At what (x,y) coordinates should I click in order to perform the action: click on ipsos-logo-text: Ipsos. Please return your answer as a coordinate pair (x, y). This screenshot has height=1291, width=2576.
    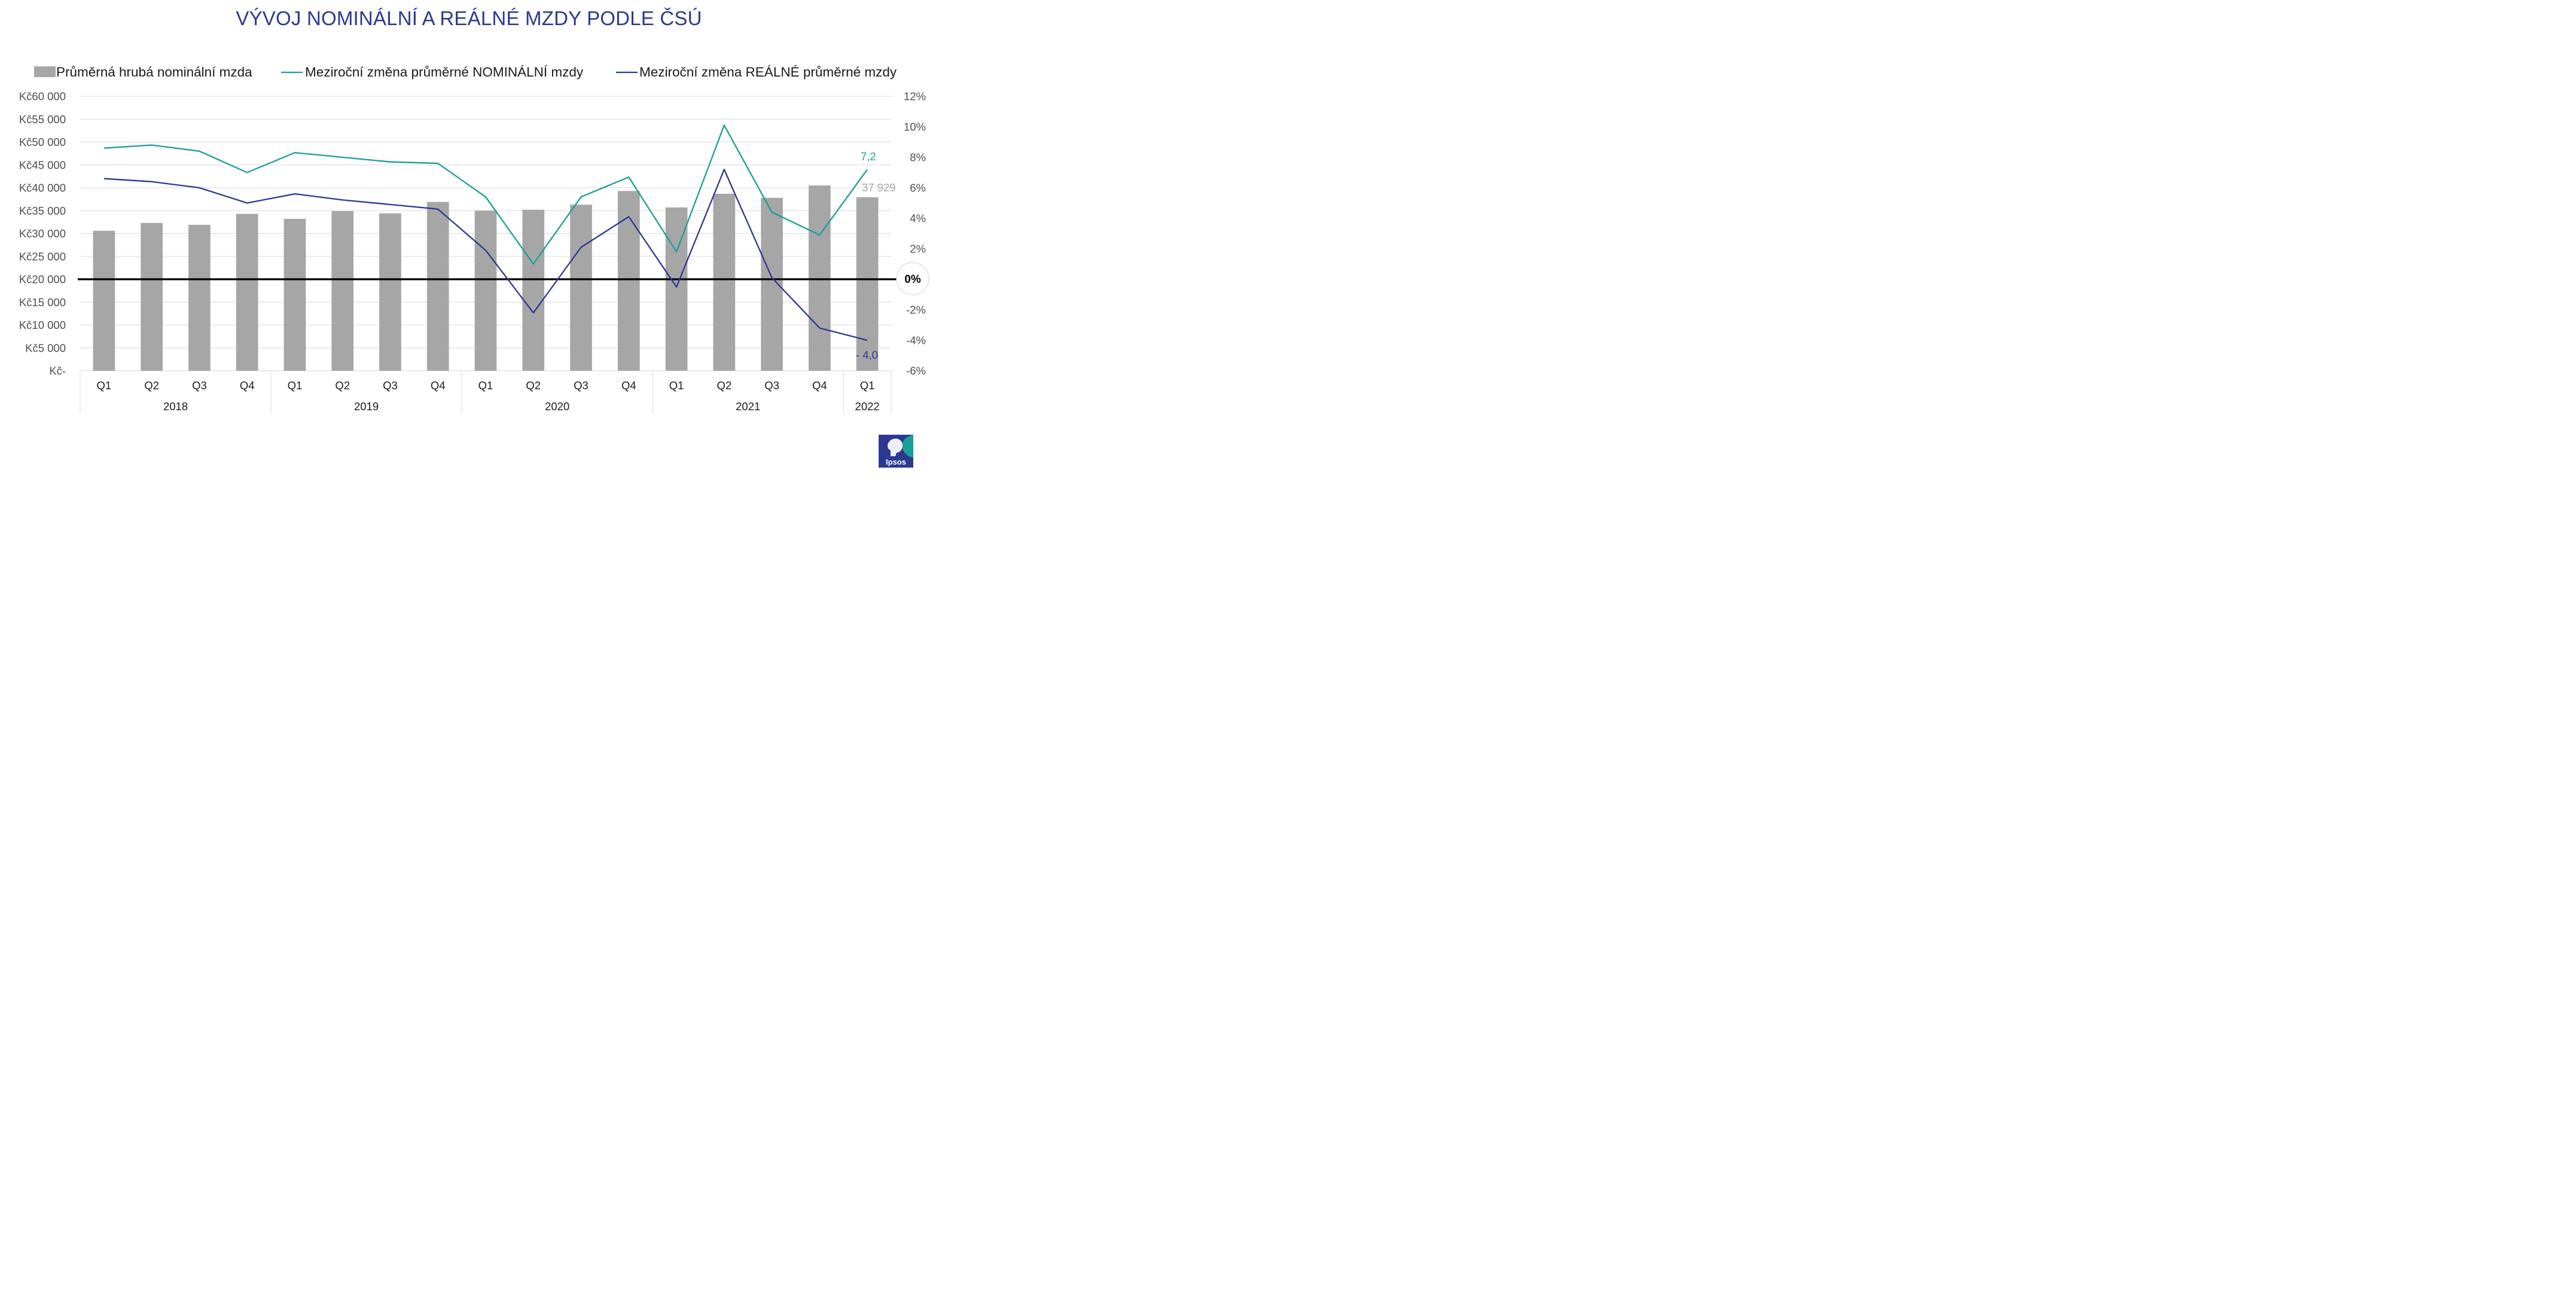
    Looking at the image, I should click on (896, 461).